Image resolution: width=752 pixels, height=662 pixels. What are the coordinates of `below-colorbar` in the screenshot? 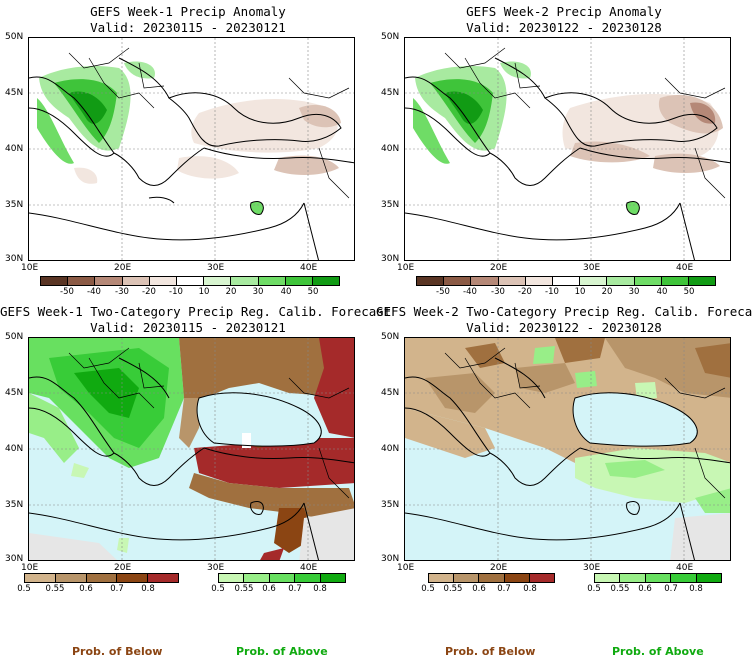 It's located at (491, 578).